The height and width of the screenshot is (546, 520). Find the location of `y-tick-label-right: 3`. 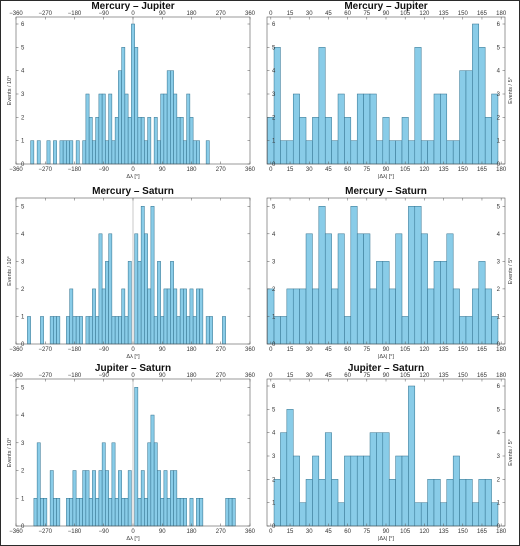

y-tick-label-right: 3 is located at coordinates (499, 457).